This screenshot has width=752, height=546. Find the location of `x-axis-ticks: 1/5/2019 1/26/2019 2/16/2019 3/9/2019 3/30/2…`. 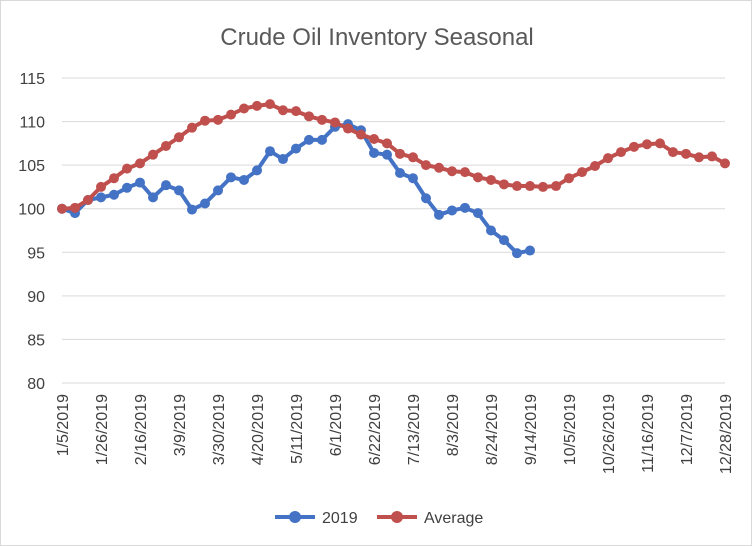

x-axis-ticks: 1/5/2019 1/26/2019 2/16/2019 3/9/2019 3/30/2… is located at coordinates (395, 434).